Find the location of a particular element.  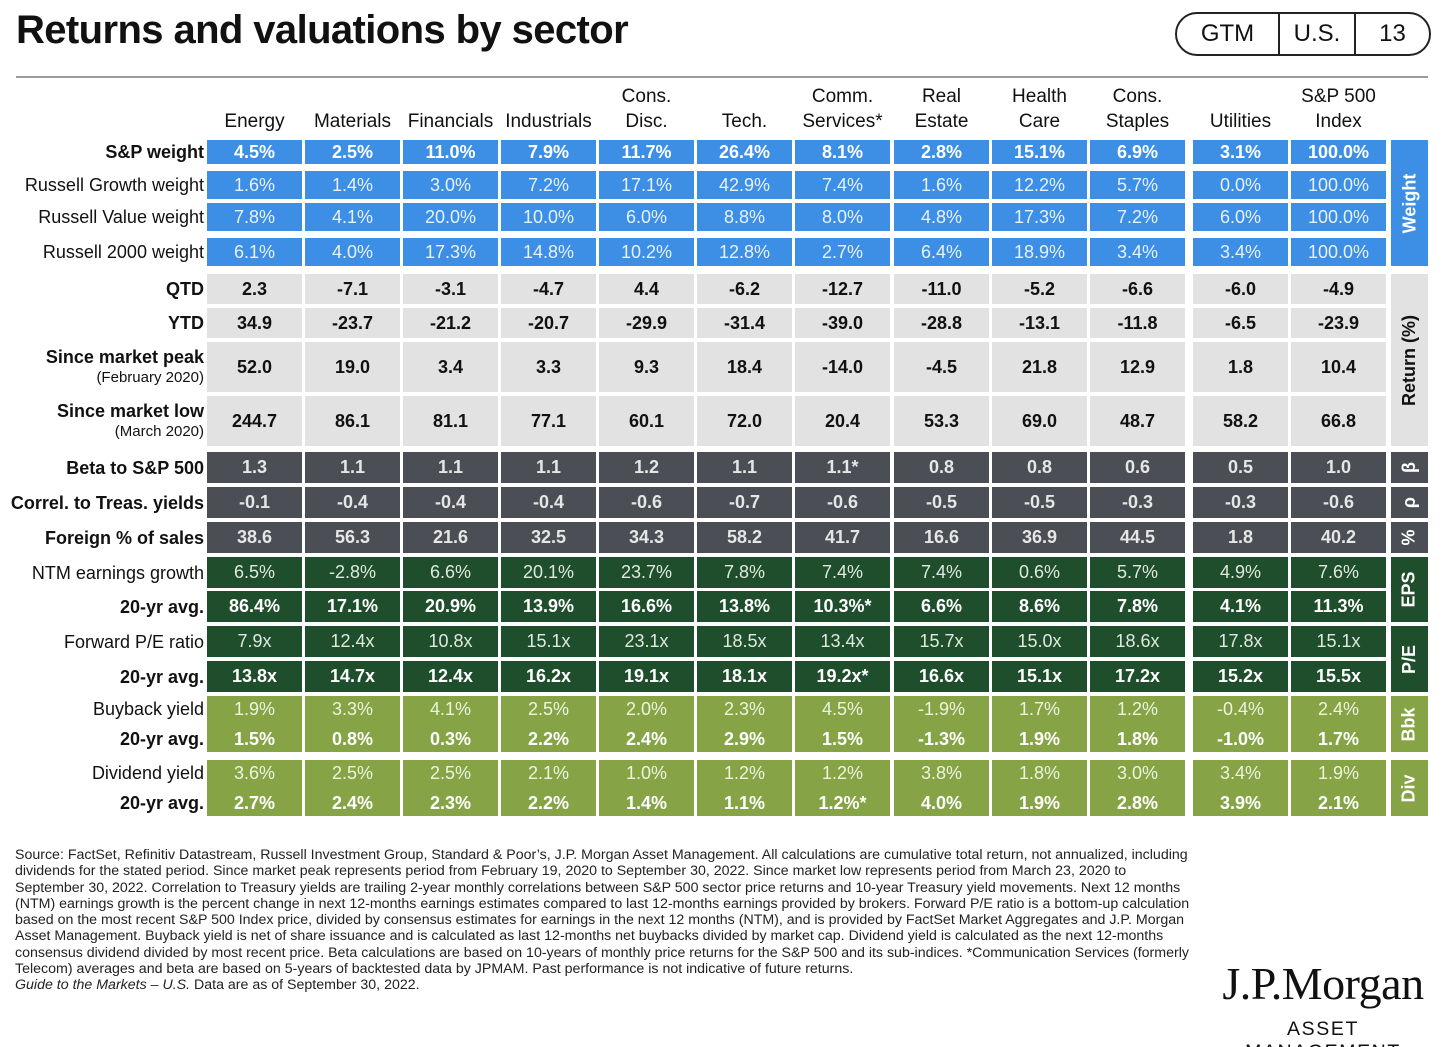

table-cell: -0.7 is located at coordinates (744, 502).